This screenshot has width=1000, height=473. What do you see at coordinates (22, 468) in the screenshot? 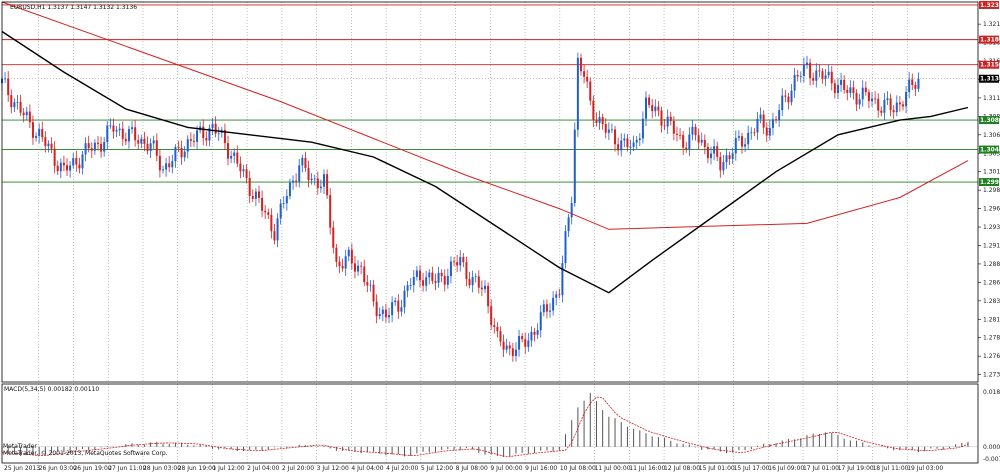
I see `time-tick-label: 25 Jun 2013` at bounding box center [22, 468].